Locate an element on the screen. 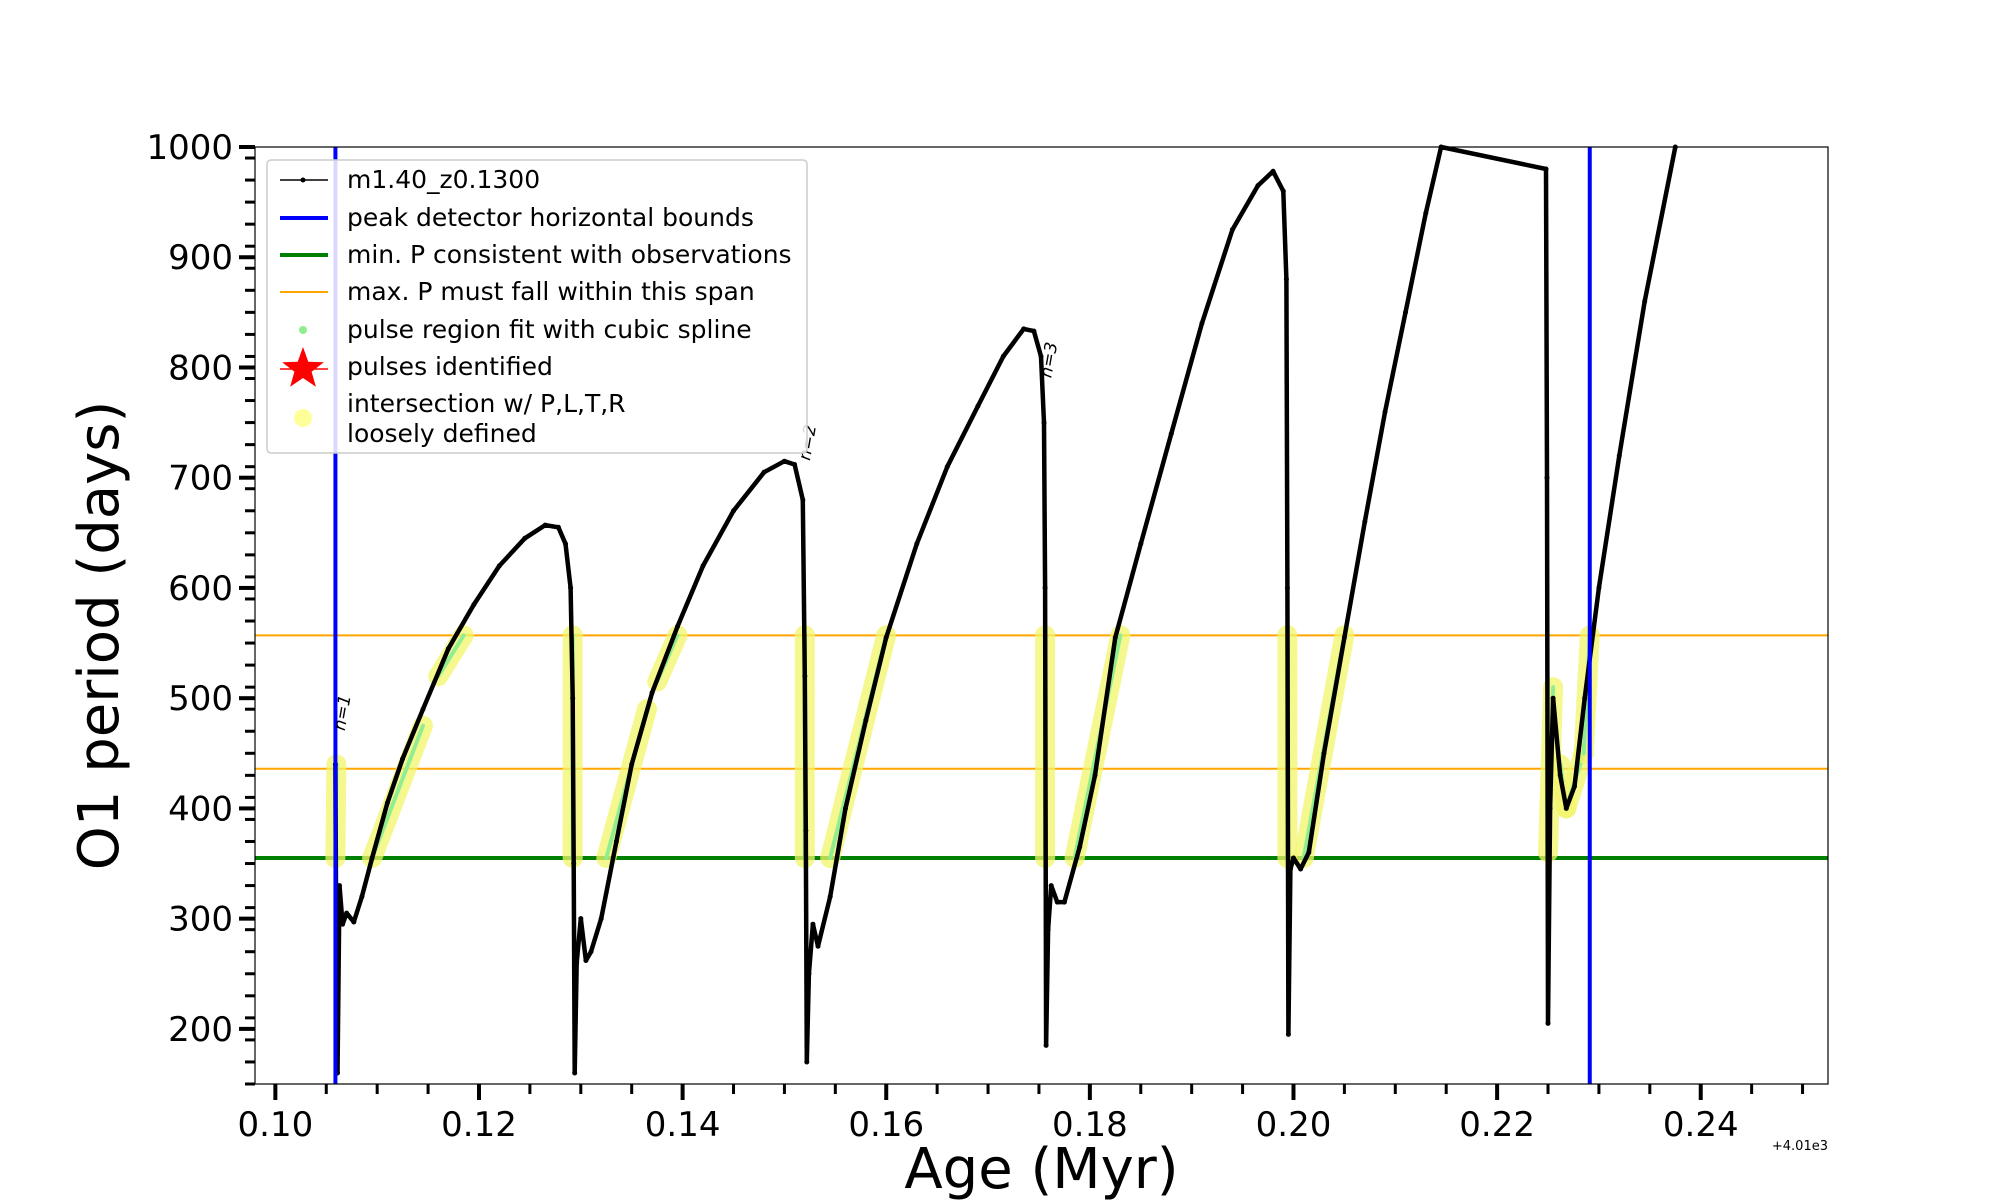  legend-box is located at coordinates (537, 306).